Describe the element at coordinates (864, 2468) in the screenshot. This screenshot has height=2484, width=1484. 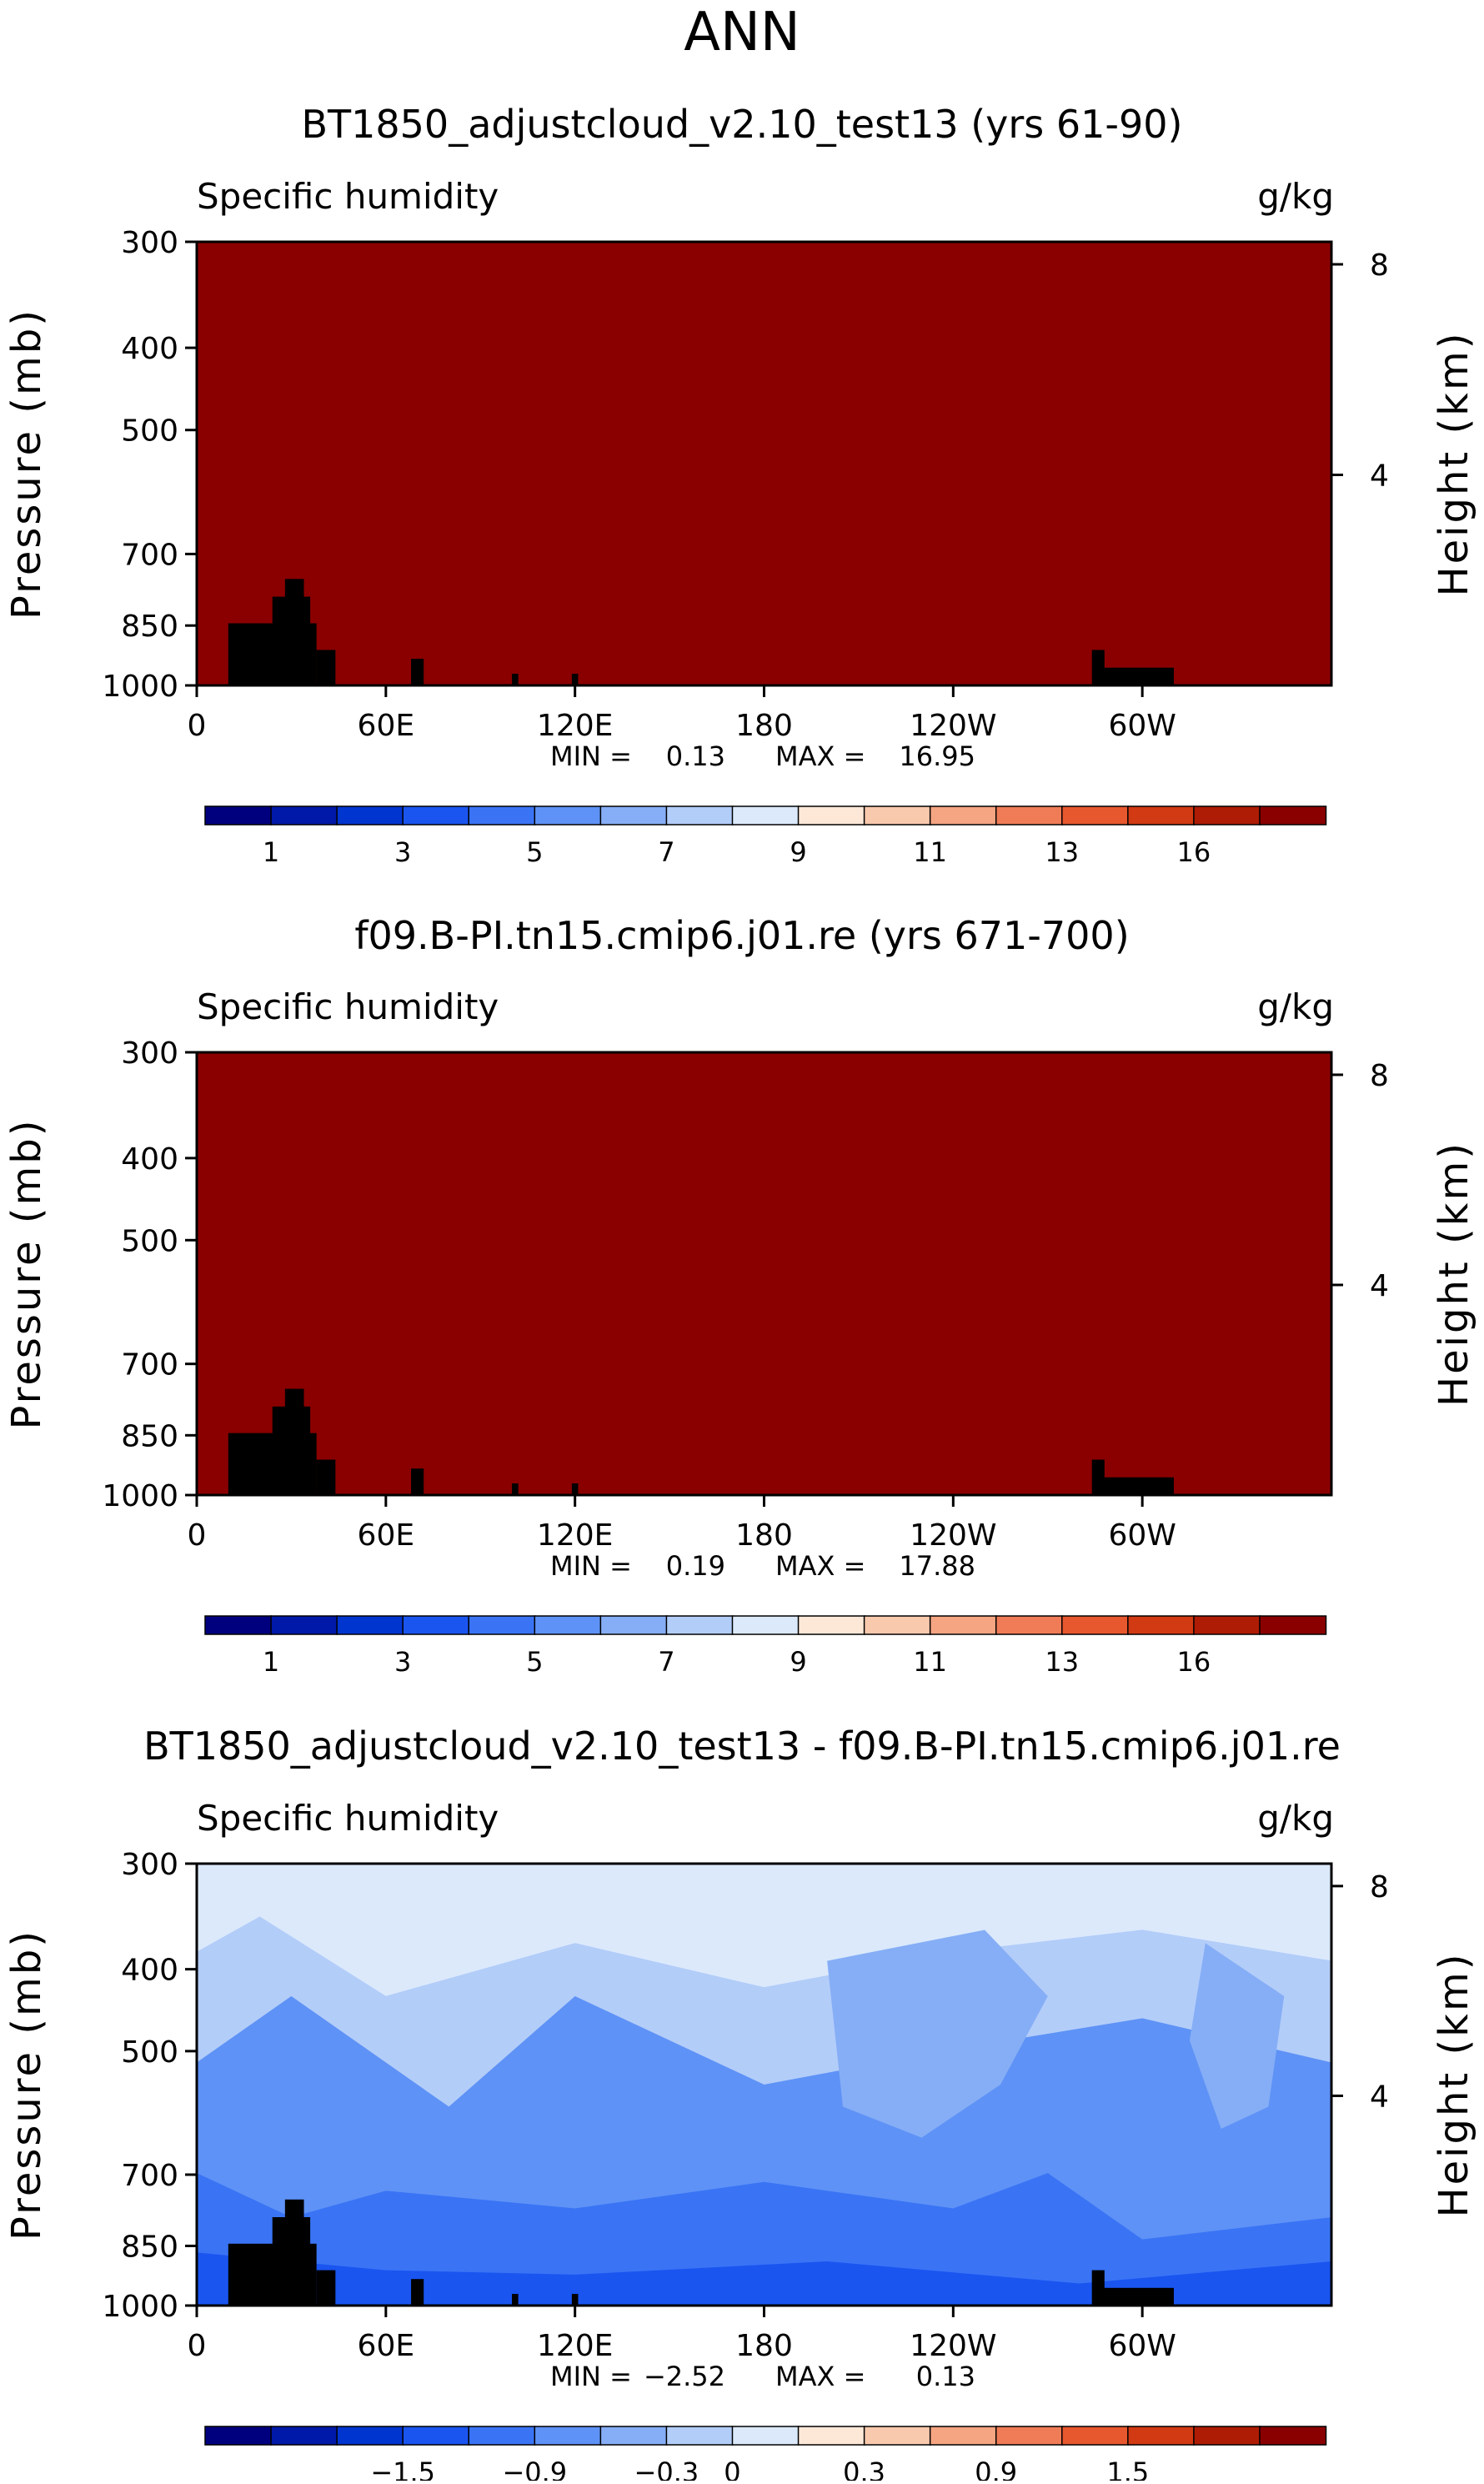
I see `colorbar-label: 0.3` at that location.